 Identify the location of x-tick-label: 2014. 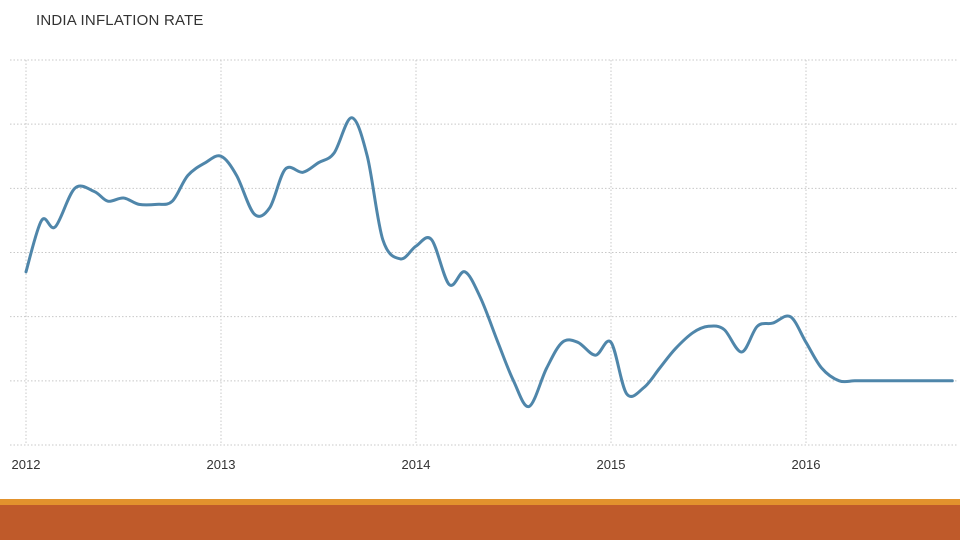
(416, 464).